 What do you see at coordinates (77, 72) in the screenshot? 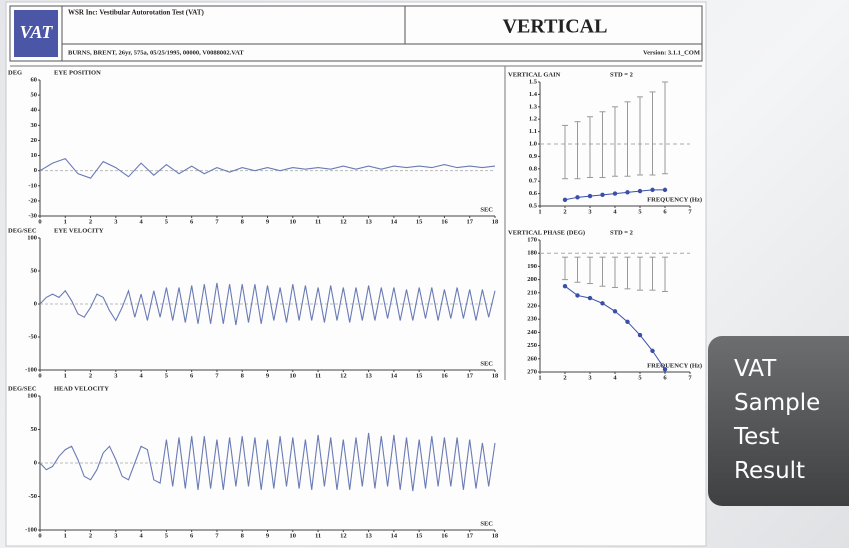
I see `chart-title: EYE POSITION` at bounding box center [77, 72].